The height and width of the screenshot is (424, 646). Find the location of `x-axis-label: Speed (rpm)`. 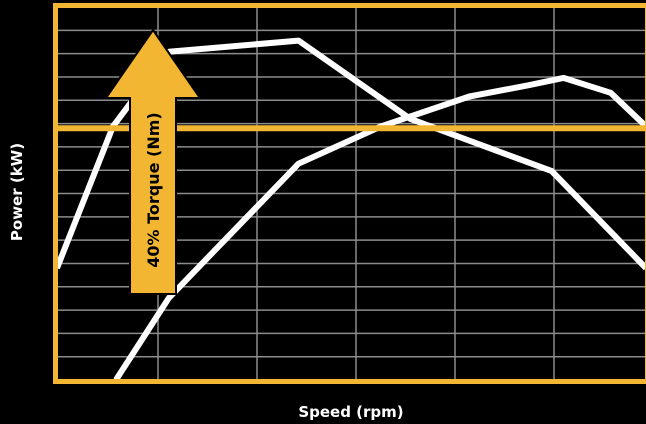

x-axis-label: Speed (rpm) is located at coordinates (350, 412).